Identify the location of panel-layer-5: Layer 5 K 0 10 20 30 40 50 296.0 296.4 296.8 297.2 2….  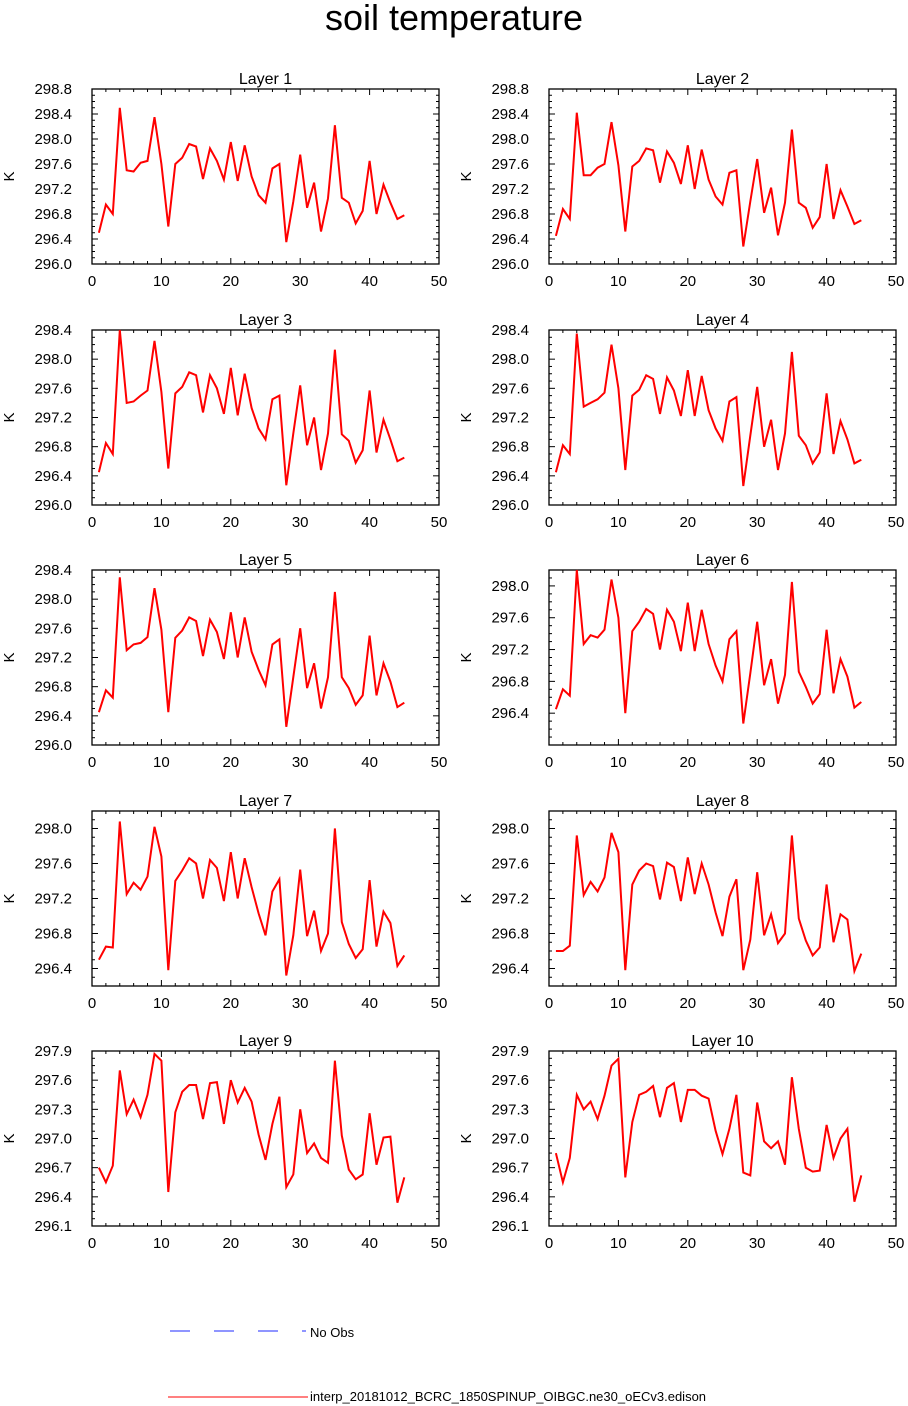
(224, 661).